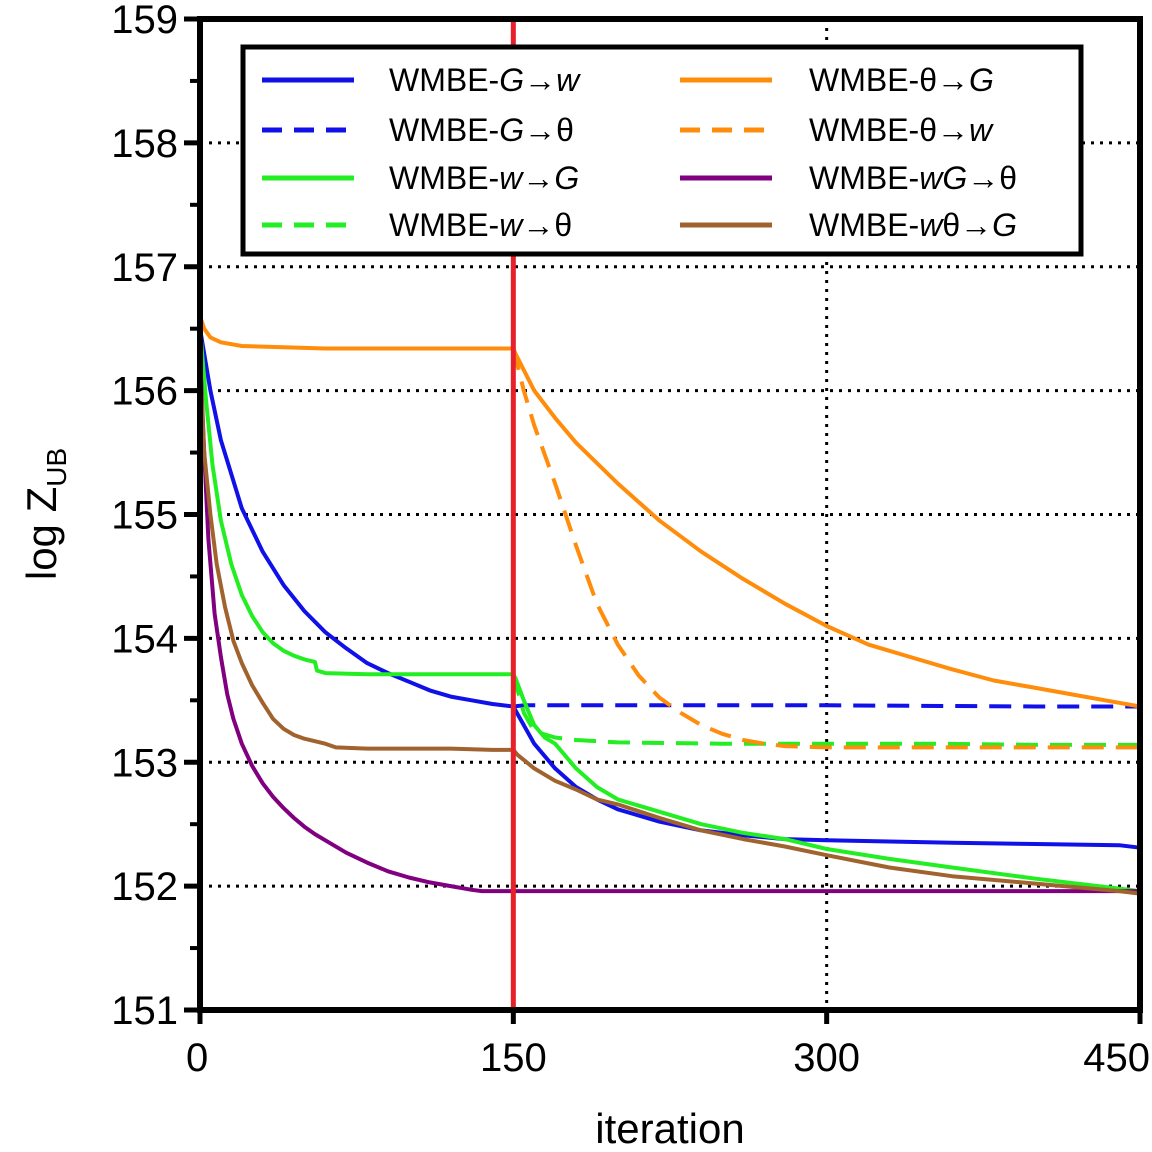 This screenshot has width=1152, height=1152. Describe the element at coordinates (144, 639) in the screenshot. I see `y-tick-label-154: 154` at that location.